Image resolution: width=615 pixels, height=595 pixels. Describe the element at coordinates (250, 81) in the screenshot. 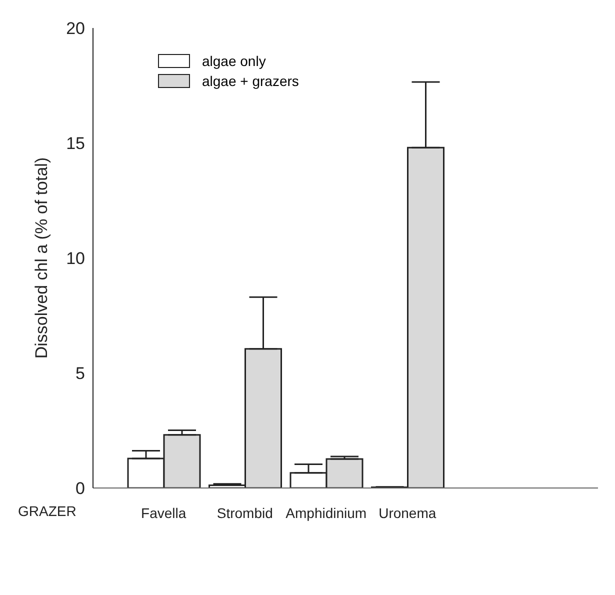

I see `legend-label: algae + grazers` at that location.